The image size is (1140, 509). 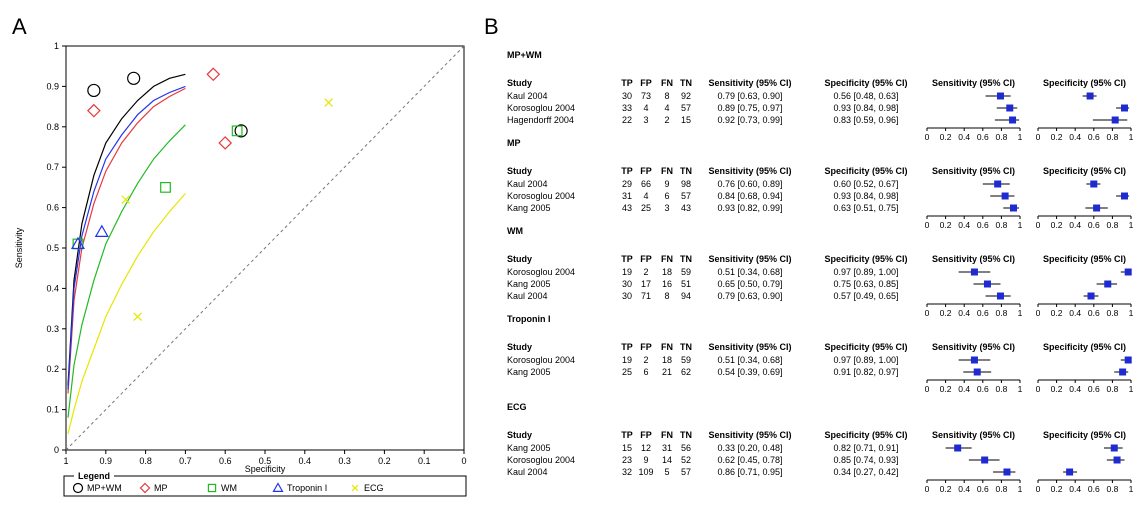 I want to click on cell-tp: 19, so click(x=627, y=360).